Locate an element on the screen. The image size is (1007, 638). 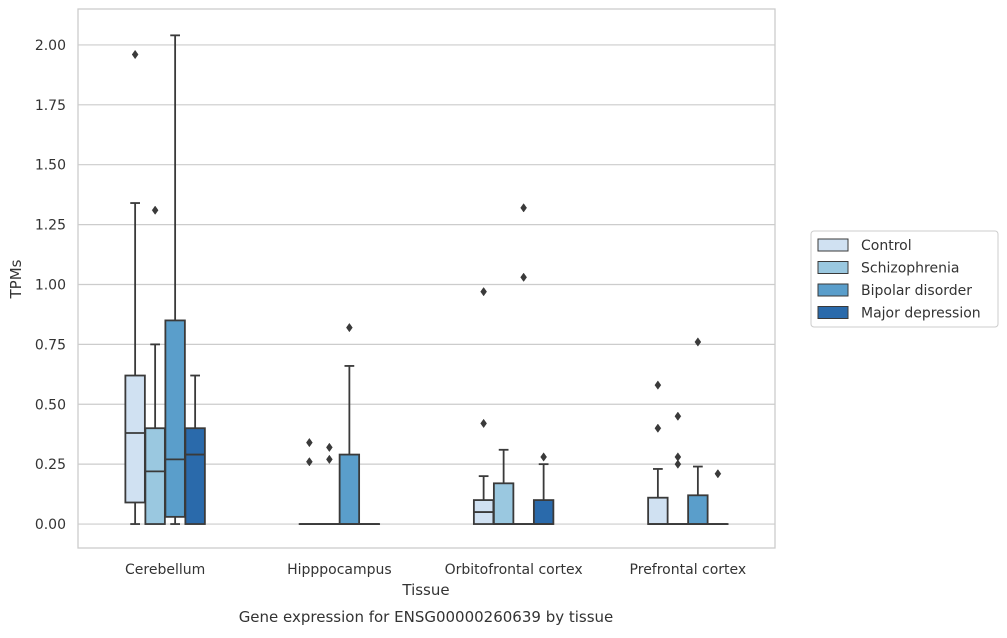
y-axis-label: TPMs is located at coordinates (16, 279).